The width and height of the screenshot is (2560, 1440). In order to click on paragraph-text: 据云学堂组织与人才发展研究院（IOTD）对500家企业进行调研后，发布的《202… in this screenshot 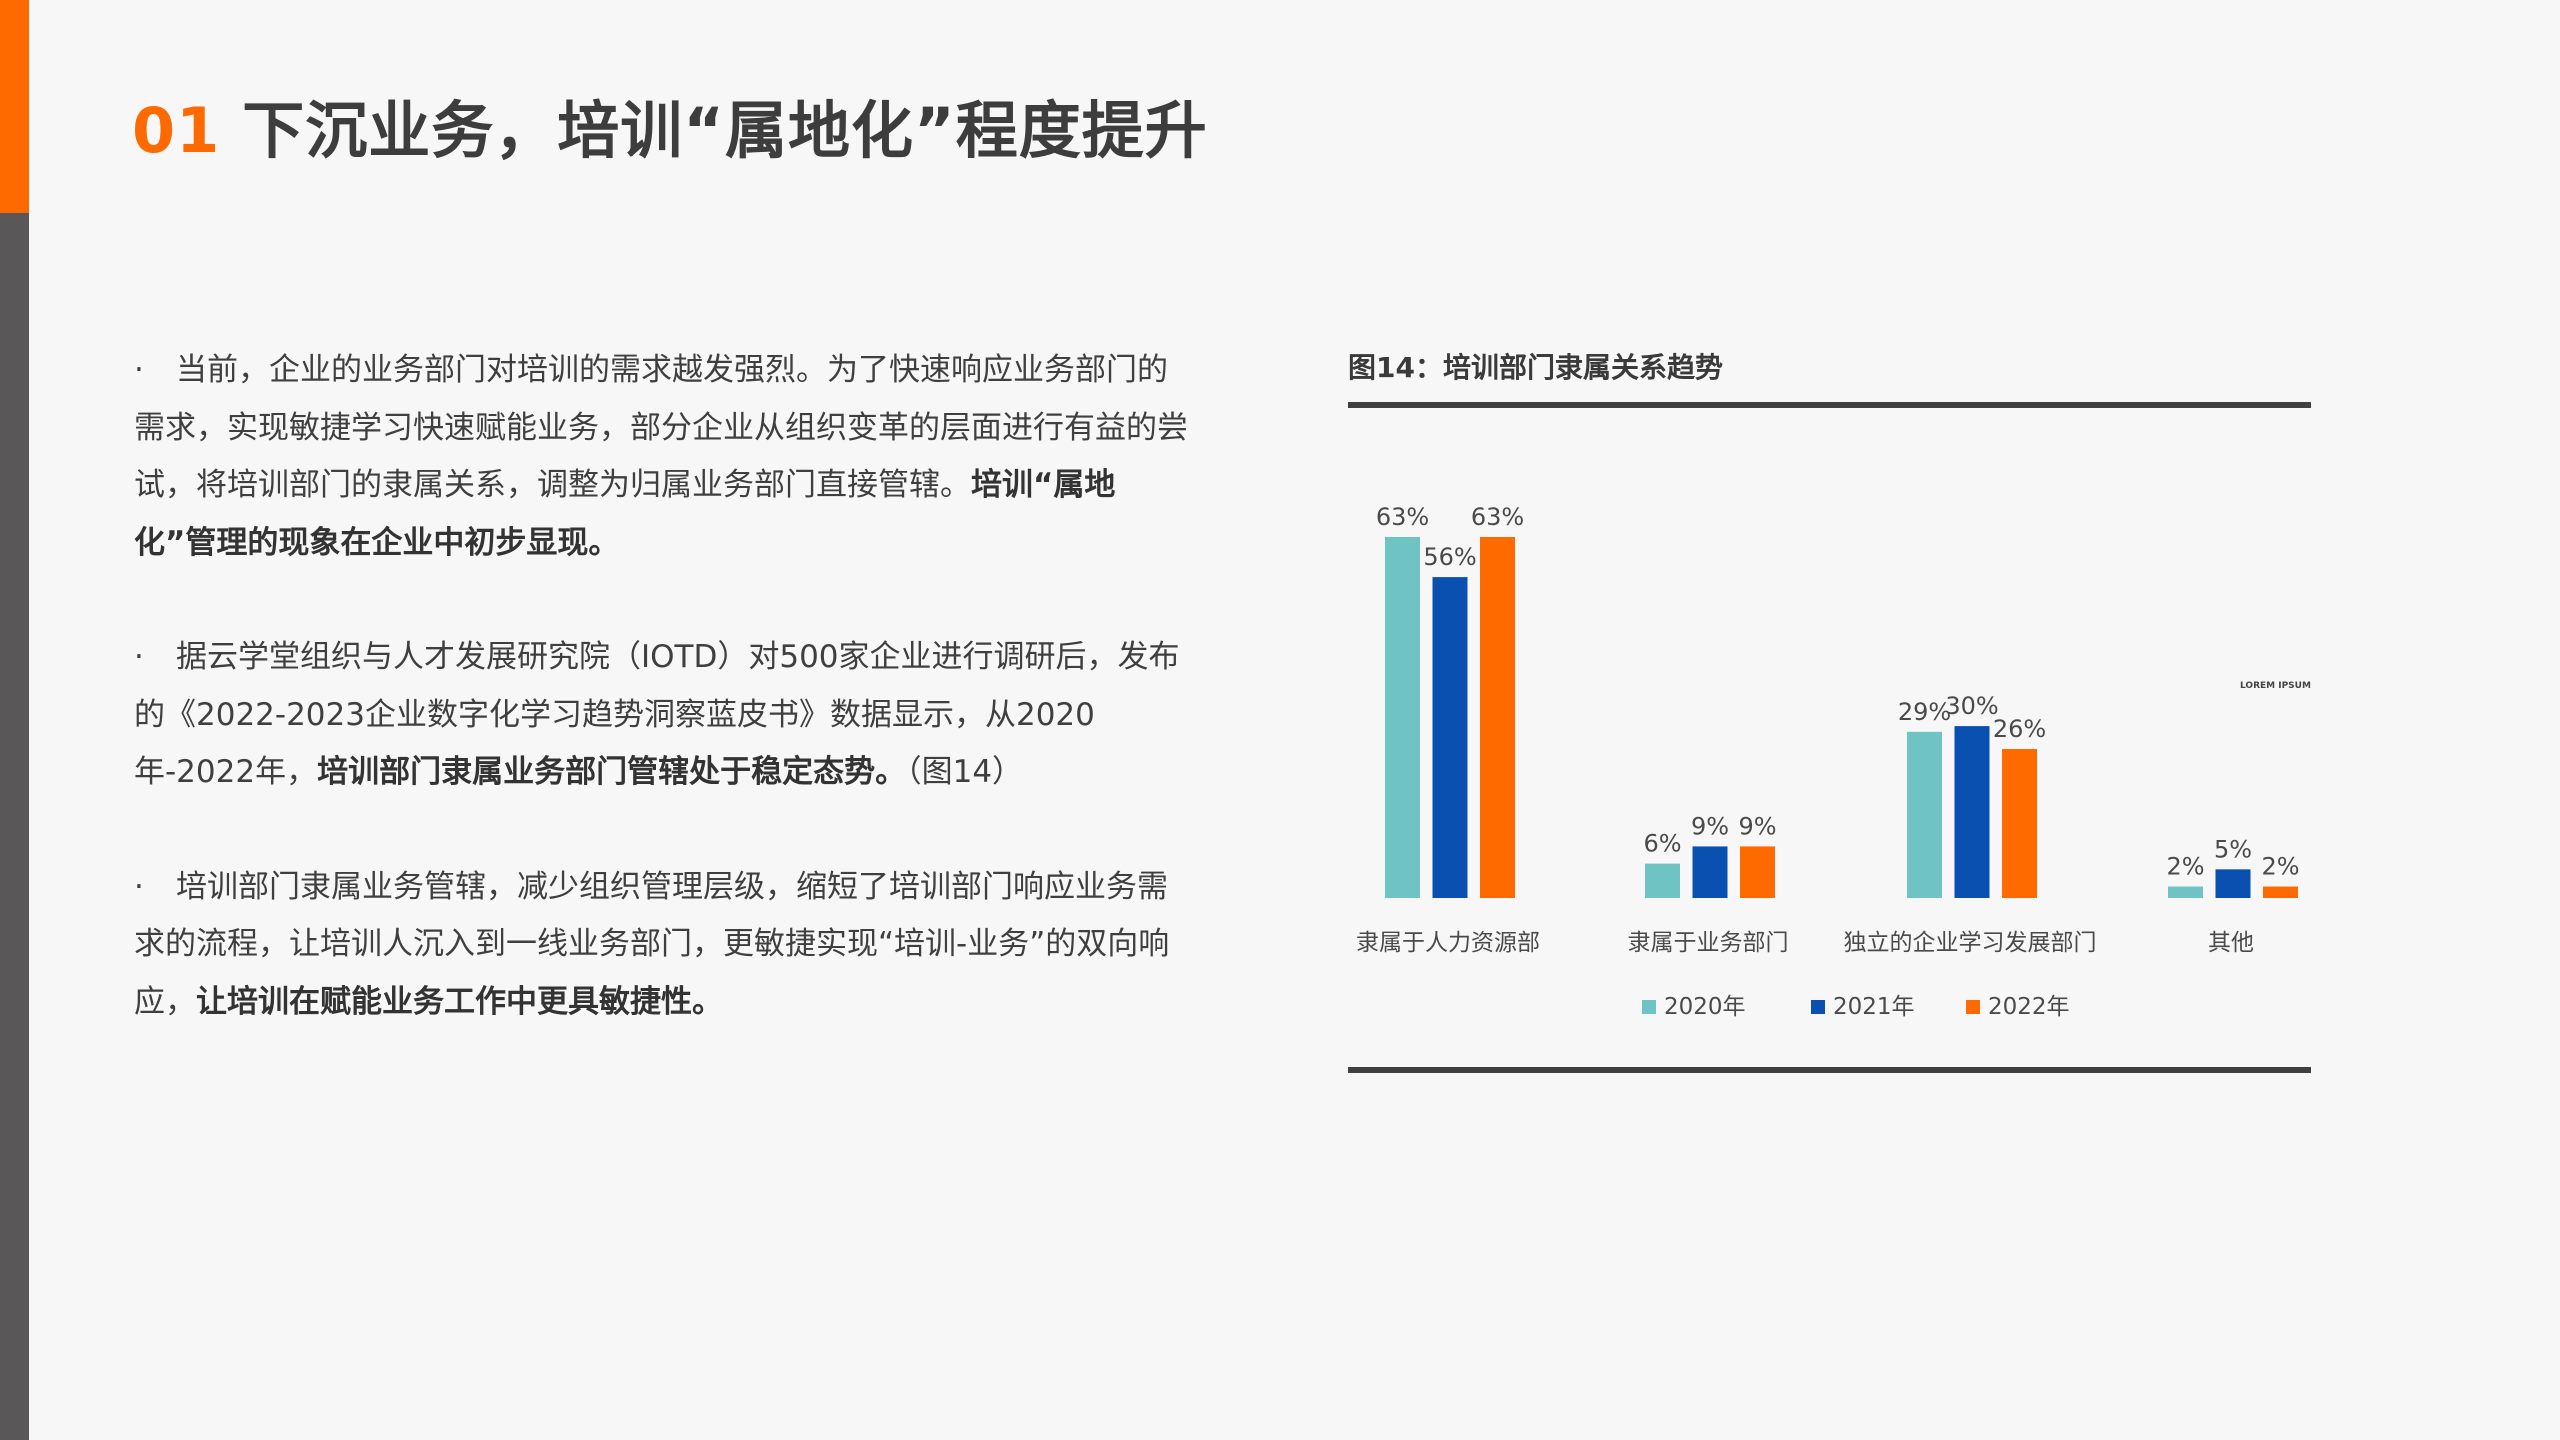, I will do `click(657, 714)`.